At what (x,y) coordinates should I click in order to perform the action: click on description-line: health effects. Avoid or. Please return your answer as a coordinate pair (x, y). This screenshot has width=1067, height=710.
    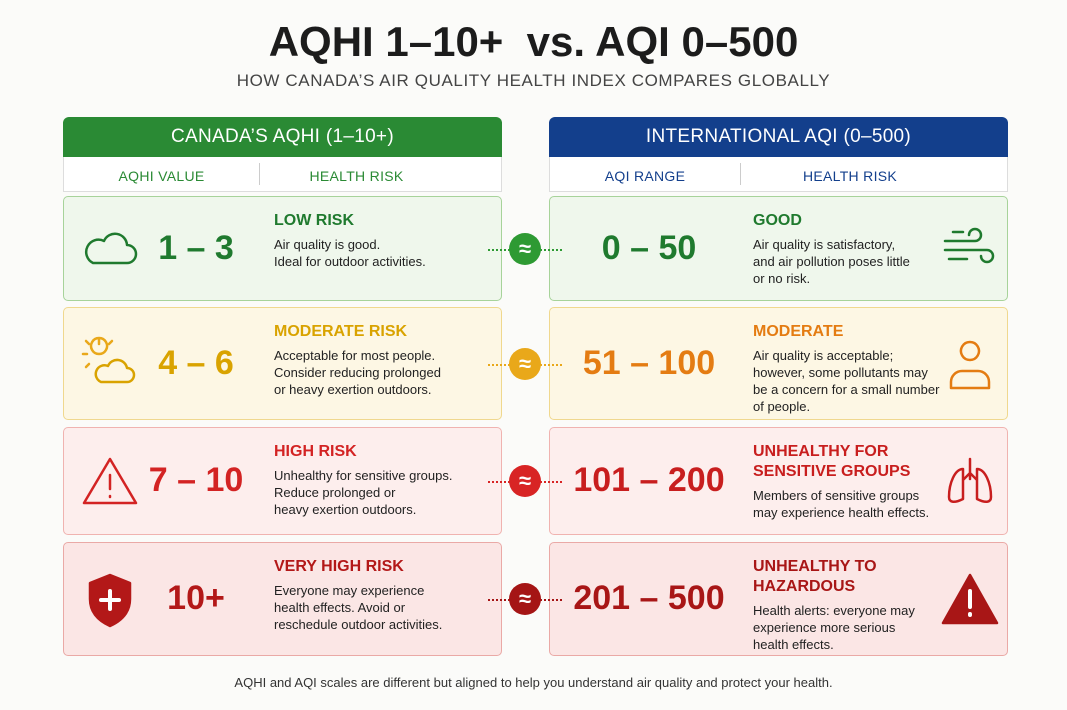
    Looking at the image, I should click on (340, 607).